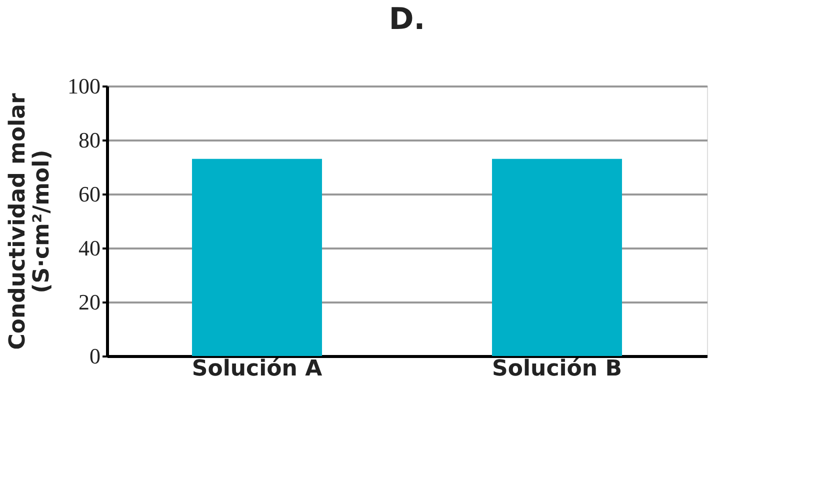 The width and height of the screenshot is (833, 485). I want to click on y-tick-label: 0, so click(95, 356).